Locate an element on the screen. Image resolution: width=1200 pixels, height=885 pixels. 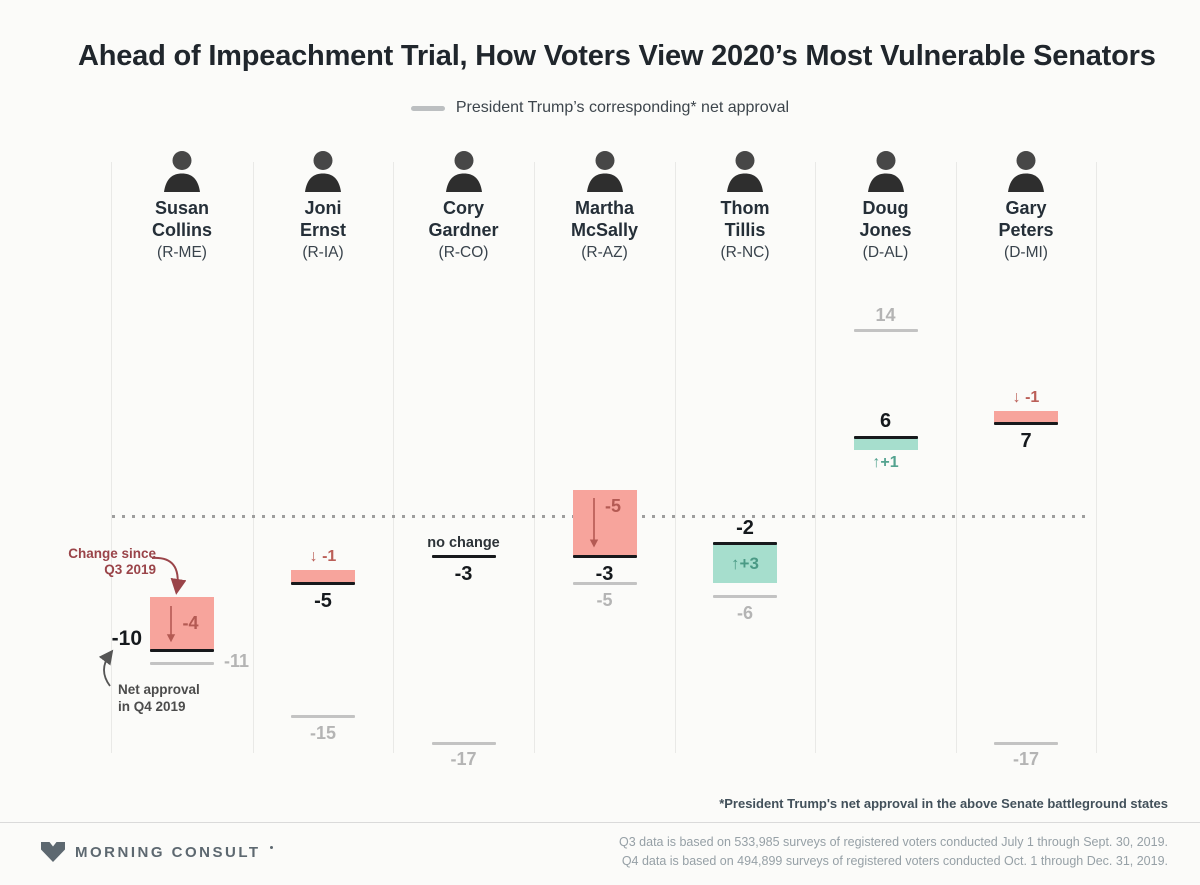
senator-last-name: Gardner is located at coordinates (463, 230).